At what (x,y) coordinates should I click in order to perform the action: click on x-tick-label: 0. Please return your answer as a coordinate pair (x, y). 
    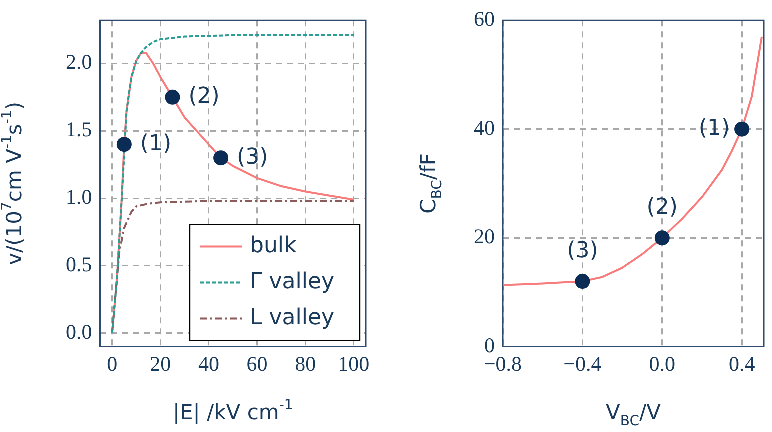
    Looking at the image, I should click on (112, 364).